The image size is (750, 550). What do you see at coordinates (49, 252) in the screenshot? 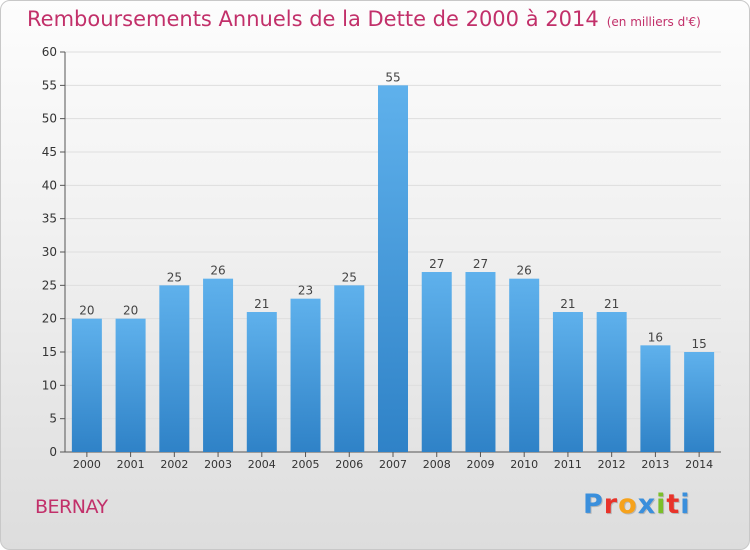
I see `y-tick-label: 30` at bounding box center [49, 252].